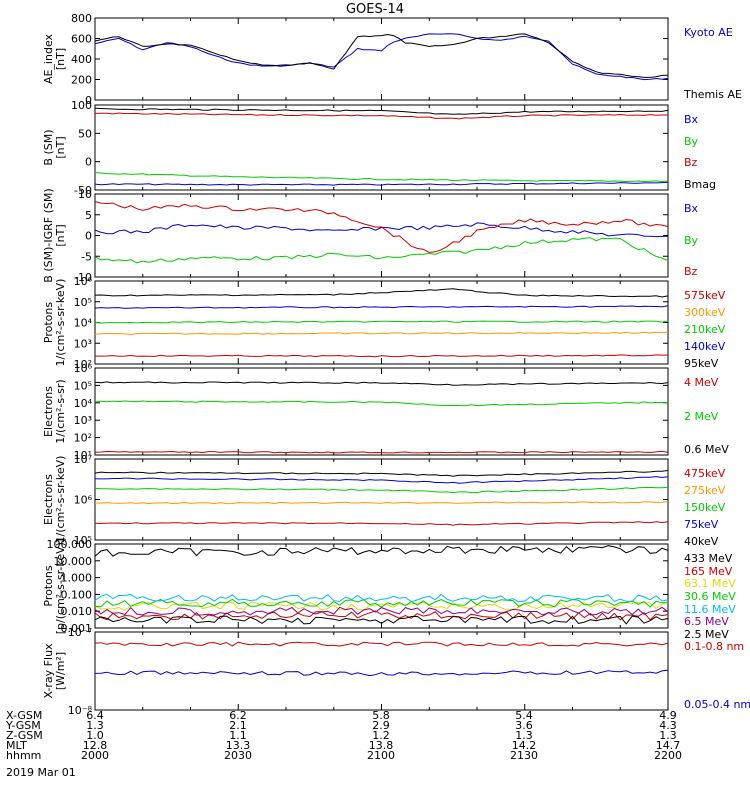 This screenshot has height=800, width=750. I want to click on legend-entry: 4 MeV, so click(701, 382).